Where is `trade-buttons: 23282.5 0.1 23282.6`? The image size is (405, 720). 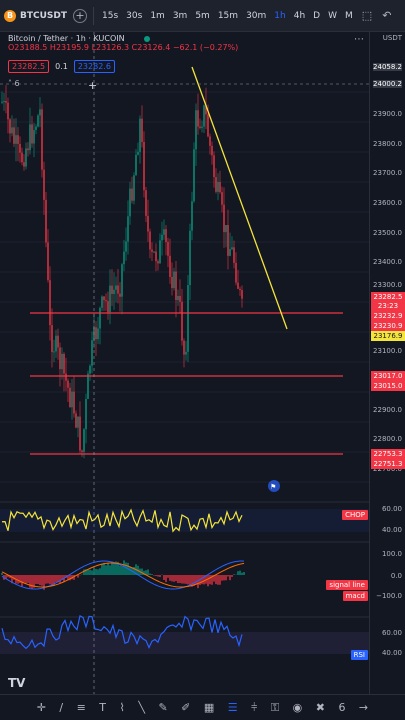 trade-buttons: 23282.5 0.1 23282.6 is located at coordinates (61, 66).